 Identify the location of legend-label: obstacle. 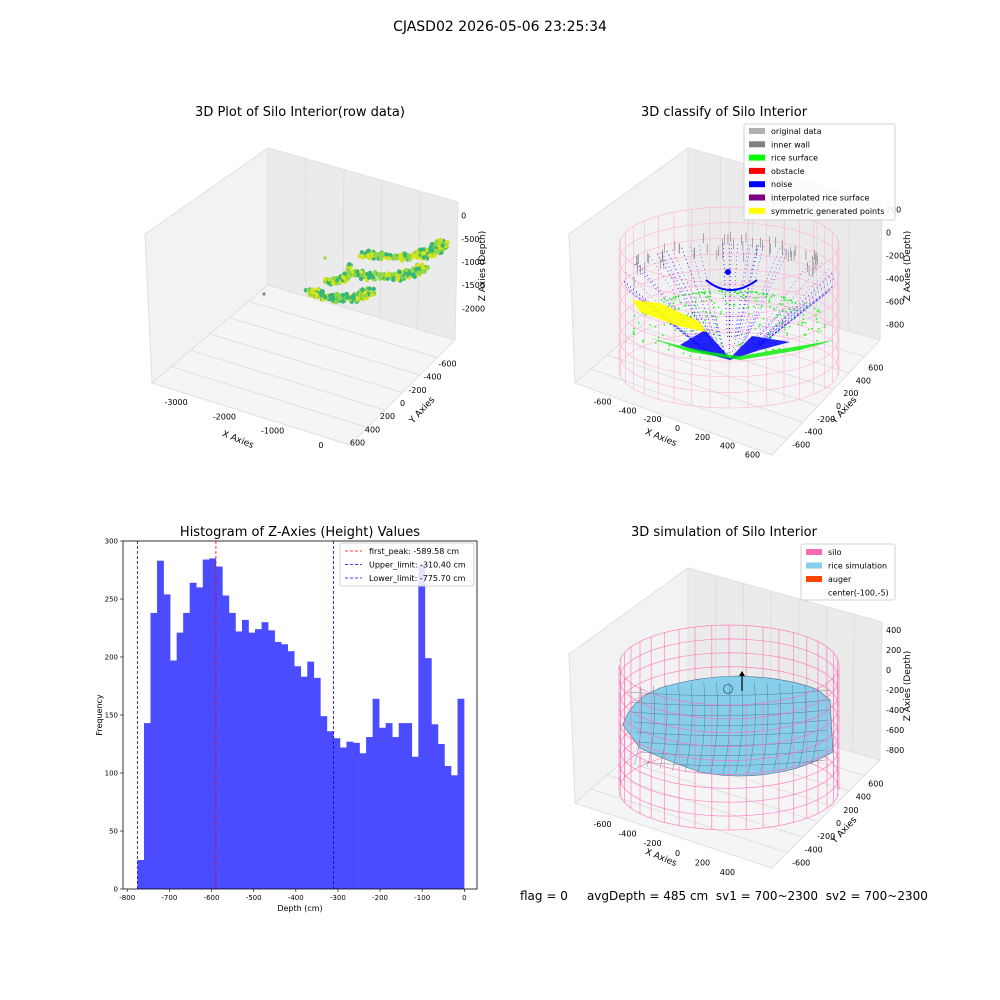
(788, 171).